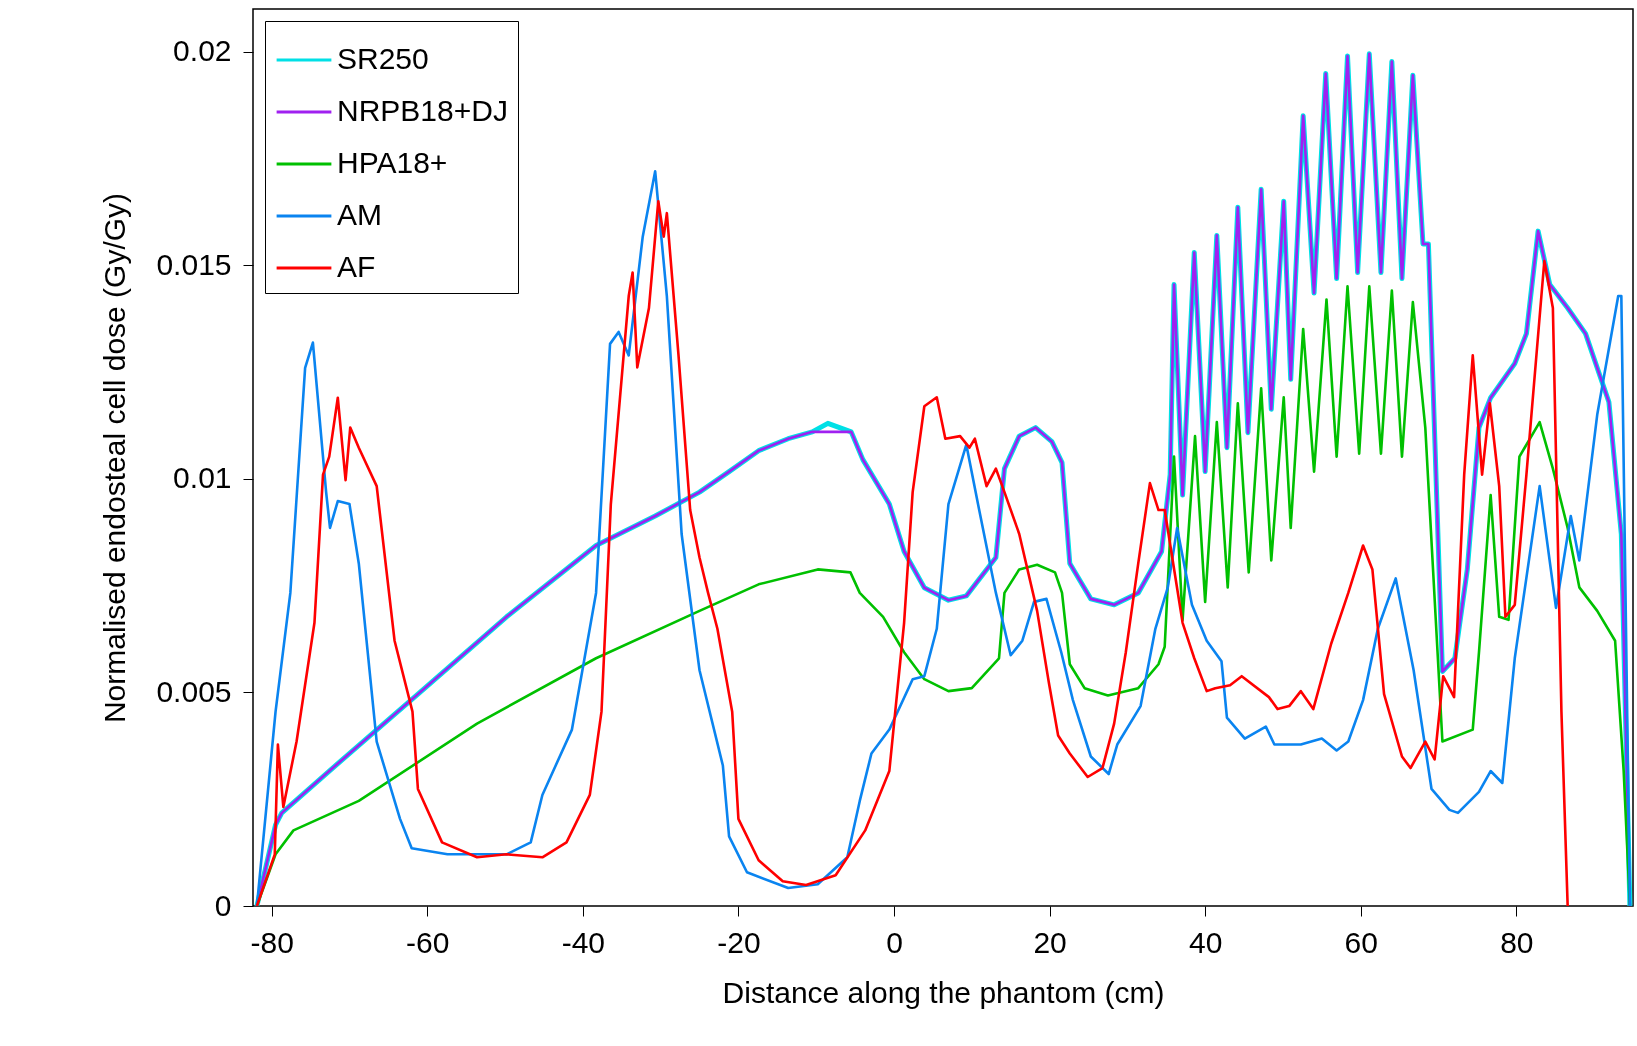 This screenshot has height=1046, width=1637. I want to click on y-axis-title: Normalised endosteal cell dose (Gy/Gy), so click(115, 458).